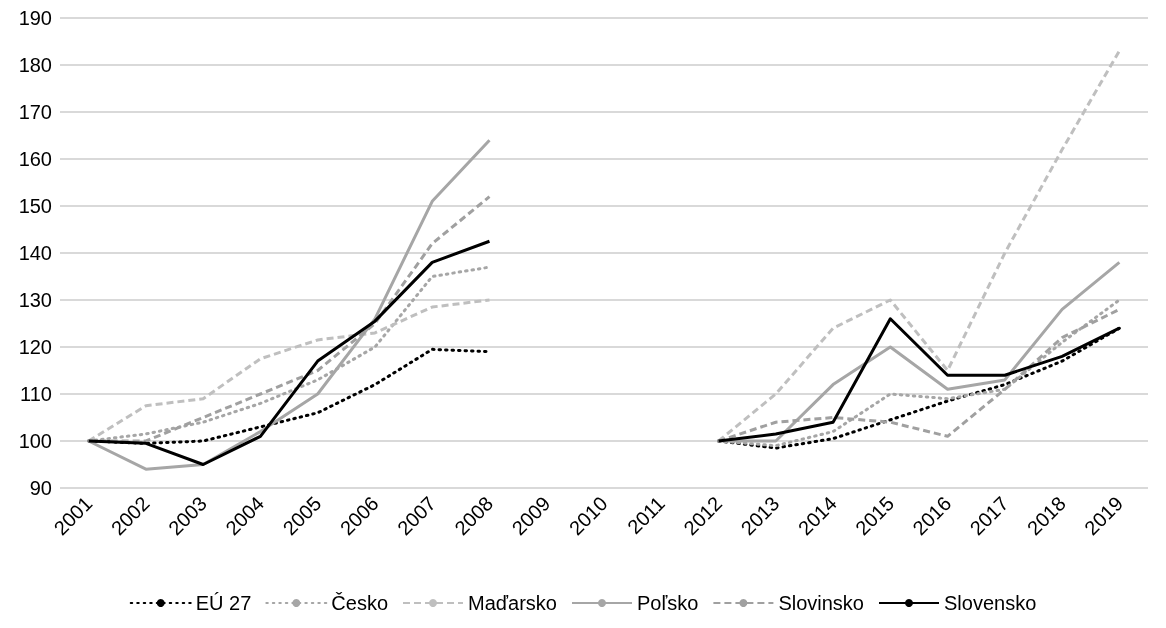  Describe the element at coordinates (35, 441) in the screenshot. I see `y-tick-label: 100` at that location.